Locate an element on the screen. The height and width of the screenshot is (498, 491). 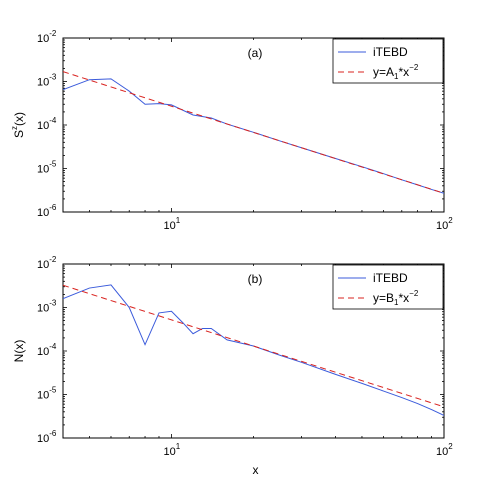
legend-label-base: y=B is located at coordinates (383, 298).